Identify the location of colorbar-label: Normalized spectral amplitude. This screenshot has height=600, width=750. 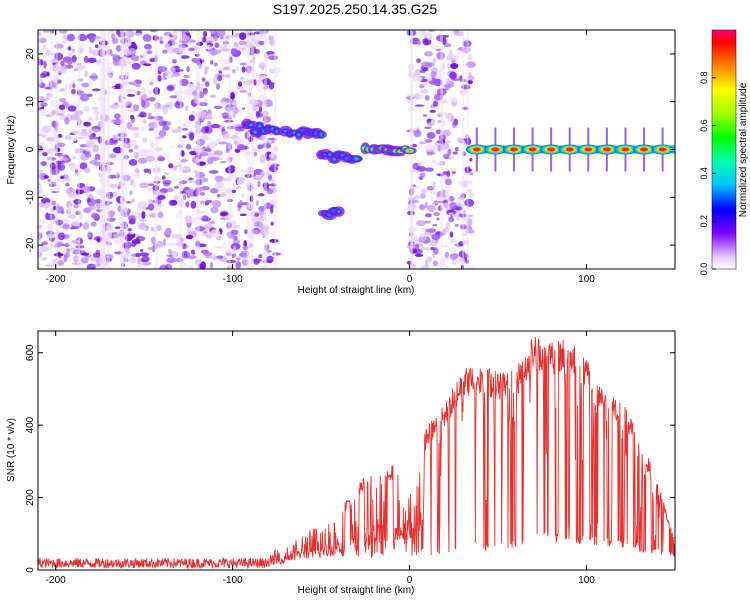
(743, 149).